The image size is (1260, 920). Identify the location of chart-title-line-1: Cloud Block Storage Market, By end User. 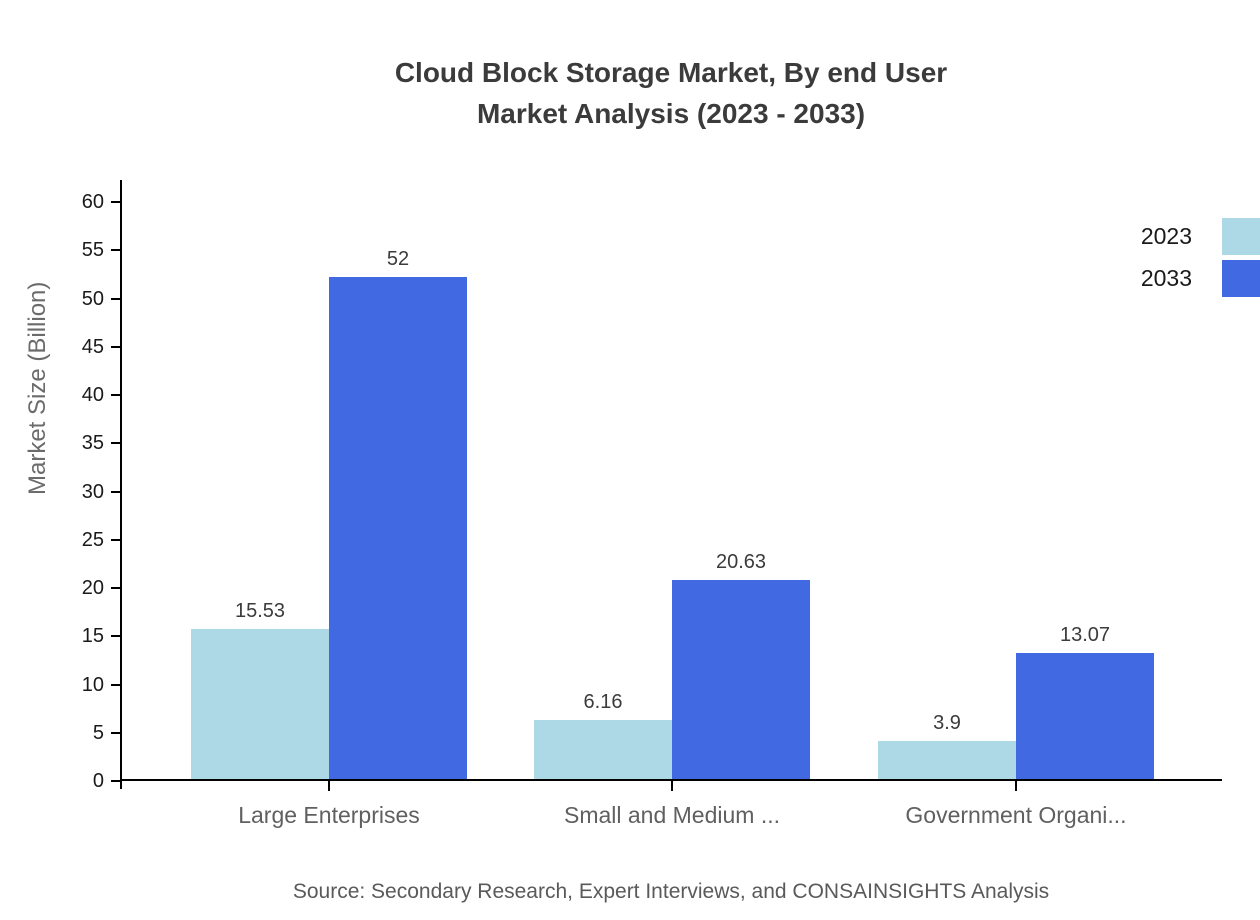
(671, 72).